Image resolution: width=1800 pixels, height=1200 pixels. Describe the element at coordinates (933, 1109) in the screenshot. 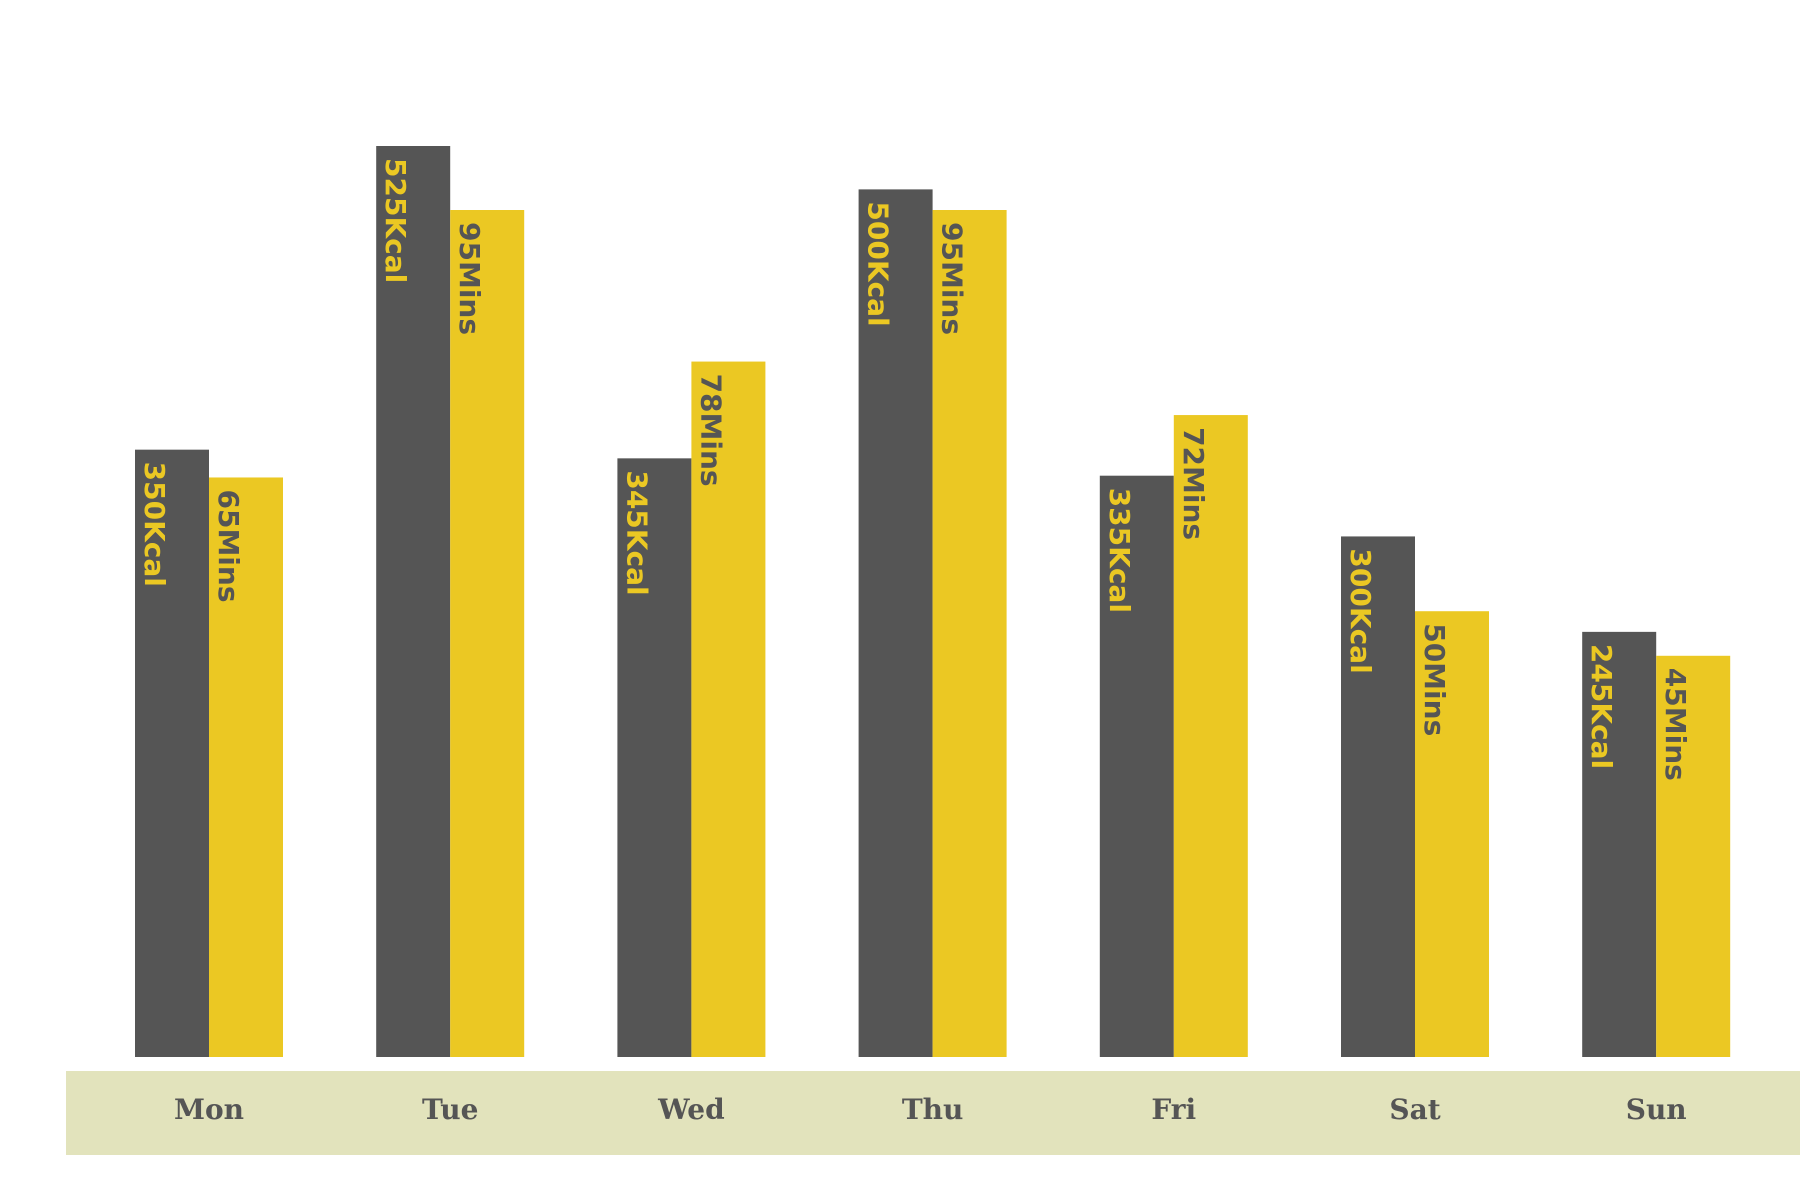

I see `day-label-thu: Thu` at that location.